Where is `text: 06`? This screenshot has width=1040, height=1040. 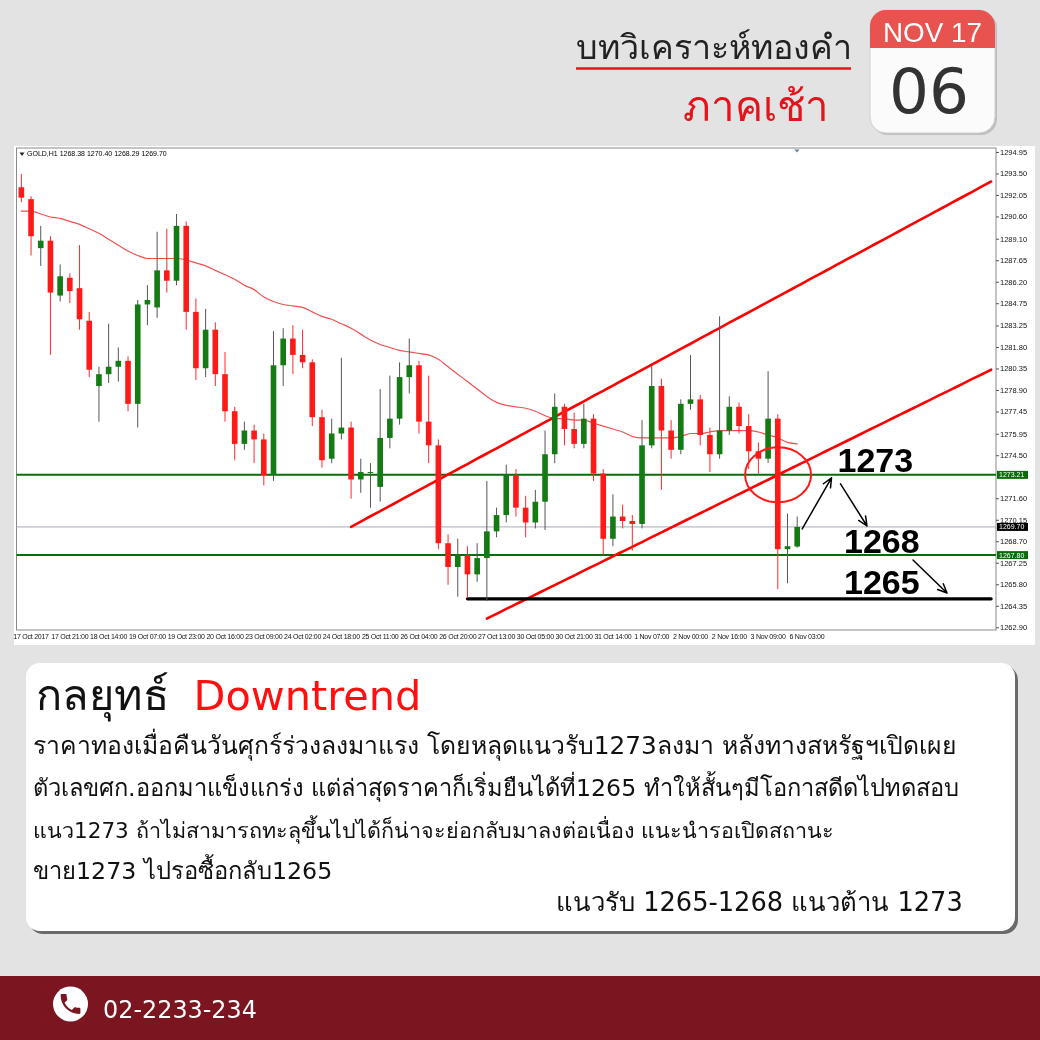 text: 06 is located at coordinates (929, 91).